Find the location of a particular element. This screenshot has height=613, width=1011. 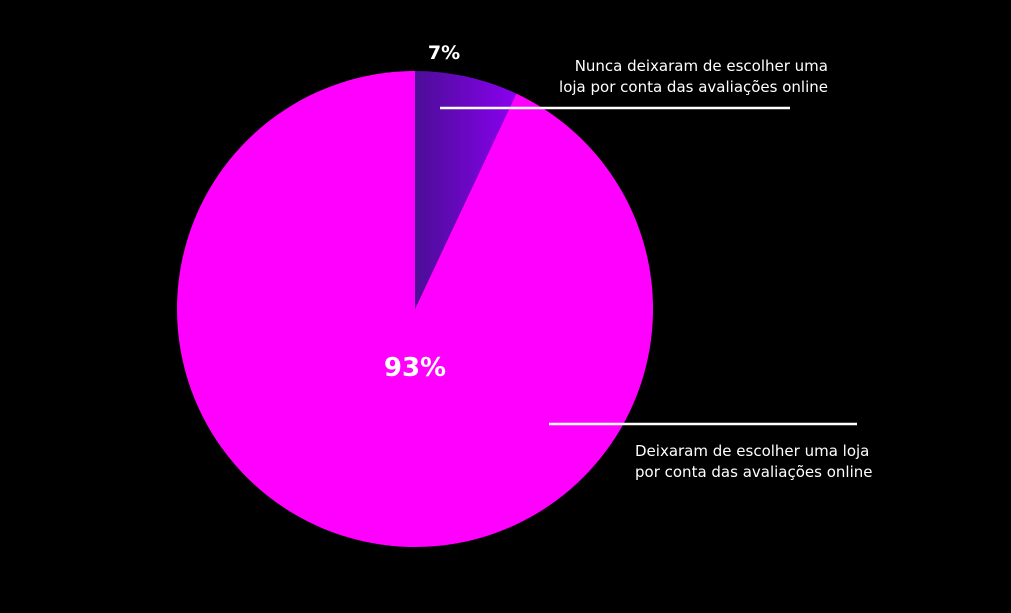

slice-description-line: loja por conta das avaliações online is located at coordinates (693, 87).